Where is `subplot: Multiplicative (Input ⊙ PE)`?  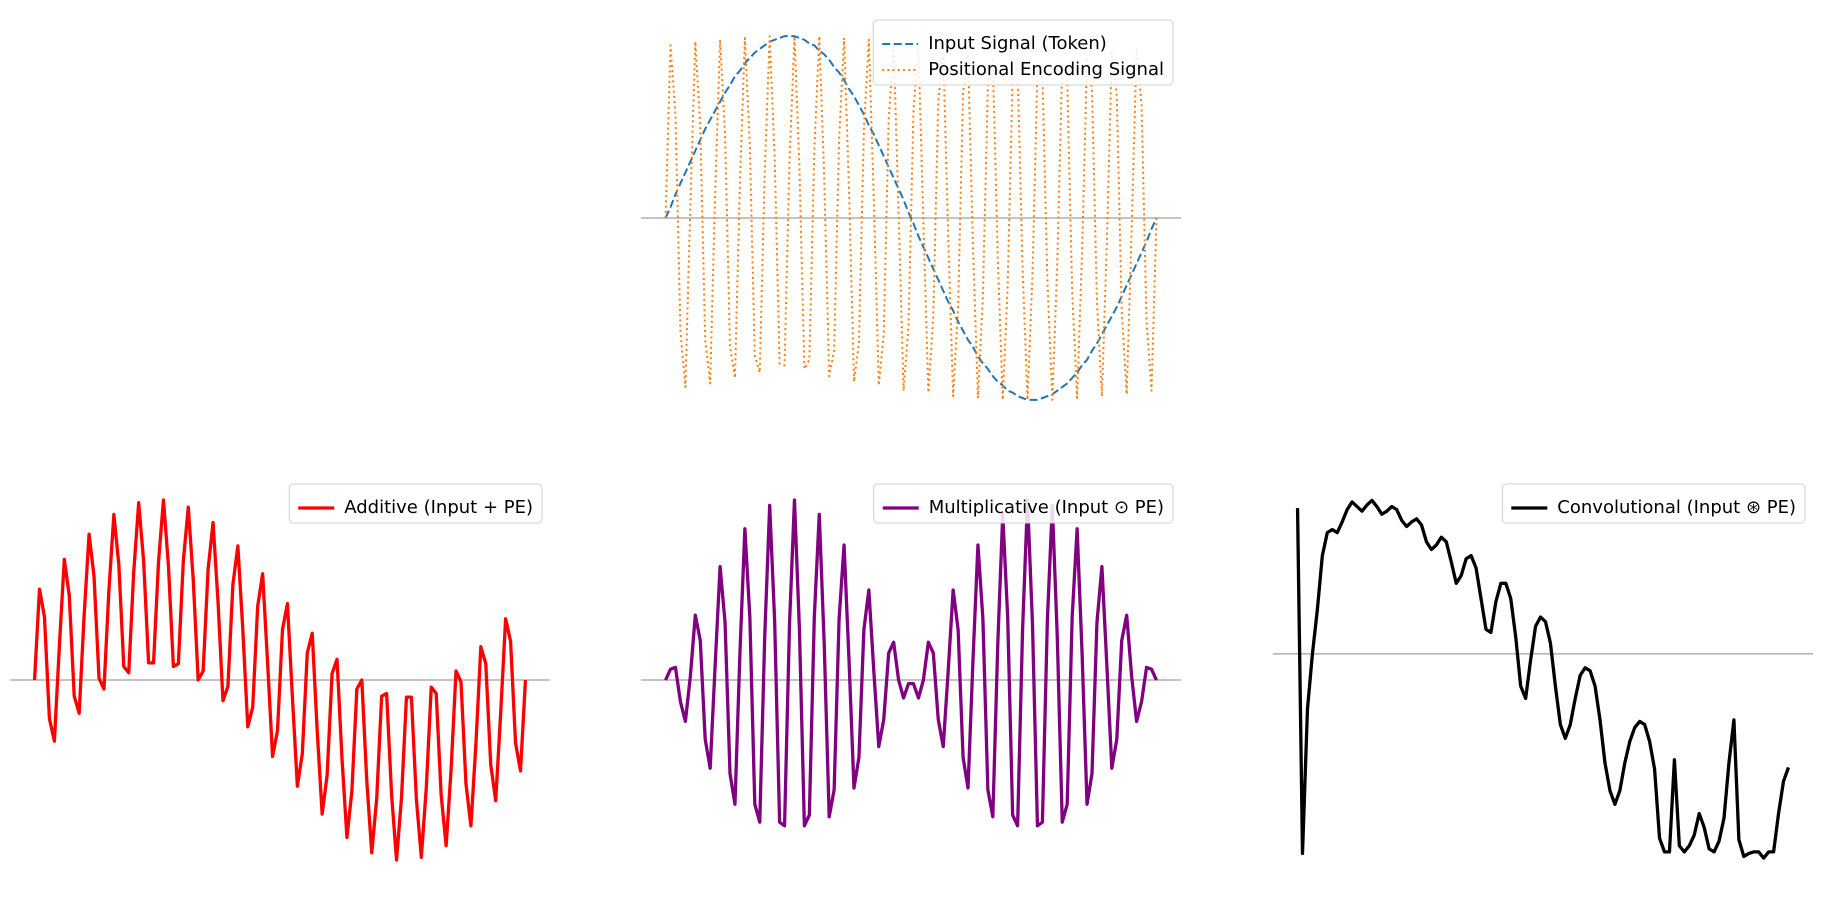
subplot: Multiplicative (Input ⊙ PE) is located at coordinates (911, 655).